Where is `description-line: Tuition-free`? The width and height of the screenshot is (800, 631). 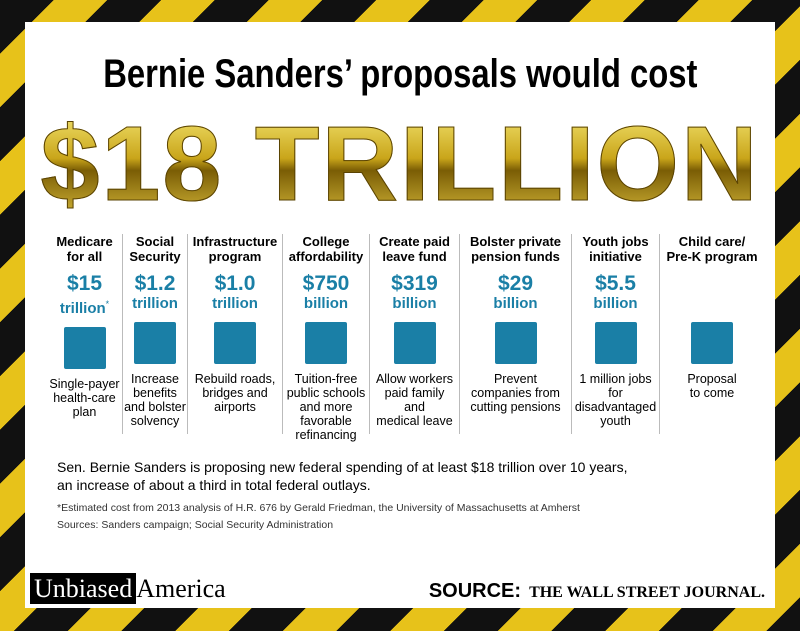
description-line: Tuition-free is located at coordinates (326, 379).